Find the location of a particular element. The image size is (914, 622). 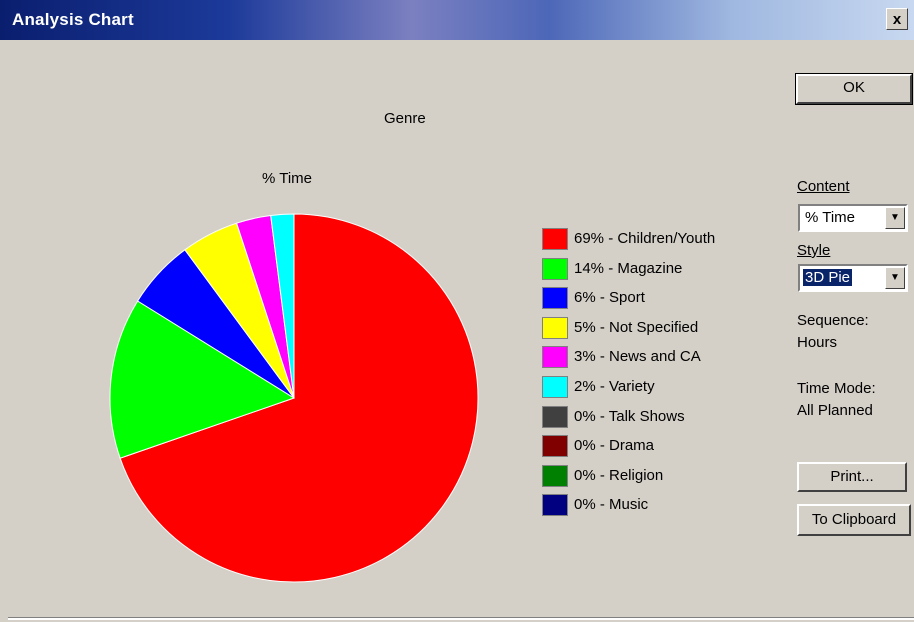

legend-item: 69% - Children/Youth is located at coordinates (662, 241).